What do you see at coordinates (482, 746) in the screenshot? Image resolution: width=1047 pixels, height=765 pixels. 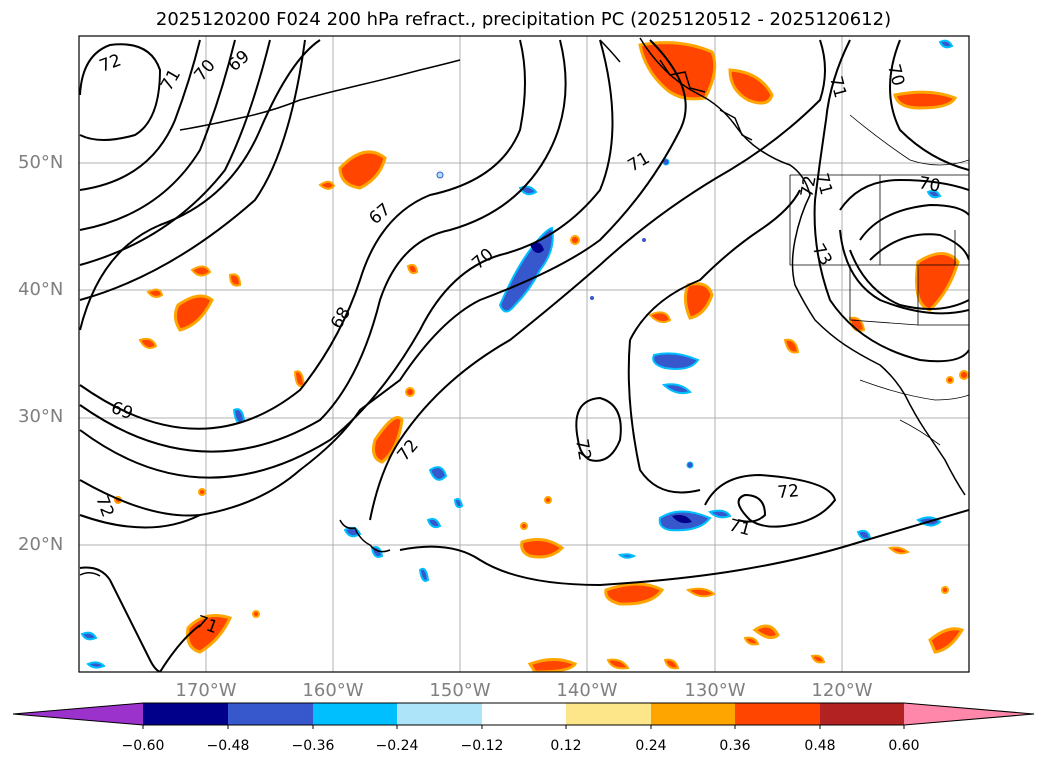 I see `colorbar-tick-label: −0.12` at bounding box center [482, 746].